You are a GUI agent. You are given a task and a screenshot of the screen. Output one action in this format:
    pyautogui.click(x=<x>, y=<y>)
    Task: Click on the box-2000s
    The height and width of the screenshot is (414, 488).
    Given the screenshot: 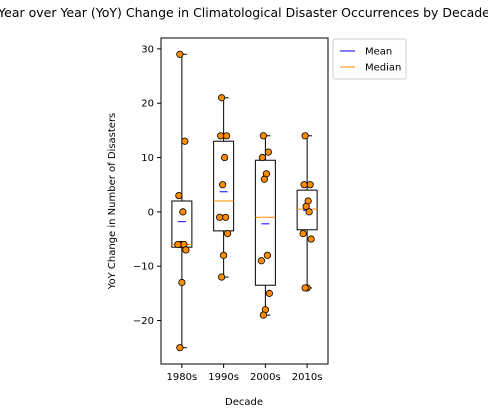 What is the action you would take?
    pyautogui.click(x=265, y=225)
    